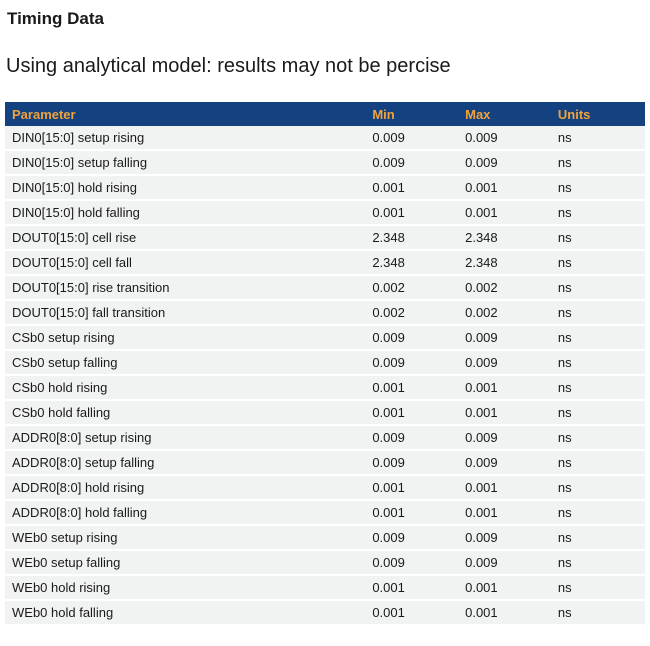 This screenshot has height=646, width=650. I want to click on table-row: CSb0 hold falling 0.001 0.001 ns, so click(325, 412).